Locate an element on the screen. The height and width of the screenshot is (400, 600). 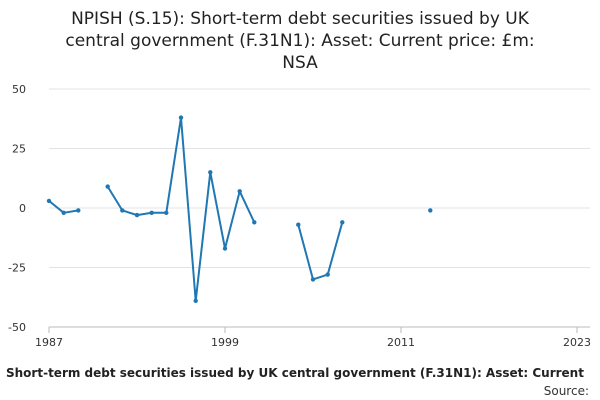
y-tick-label: -50 is located at coordinates (17, 327).